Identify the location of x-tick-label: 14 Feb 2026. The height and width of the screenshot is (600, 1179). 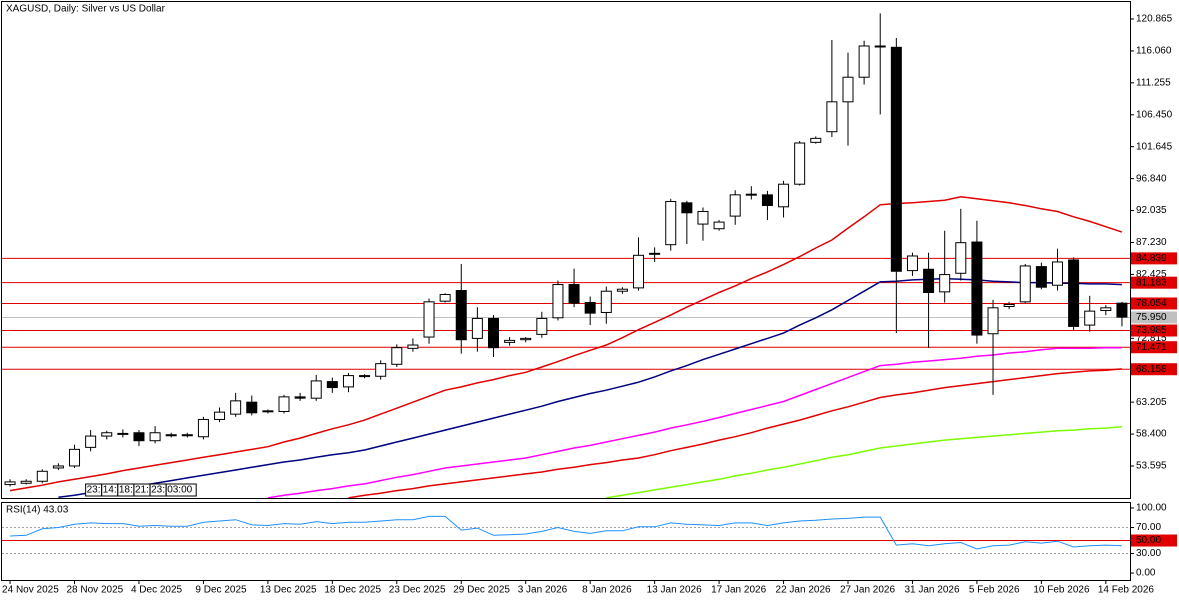
(1126, 590).